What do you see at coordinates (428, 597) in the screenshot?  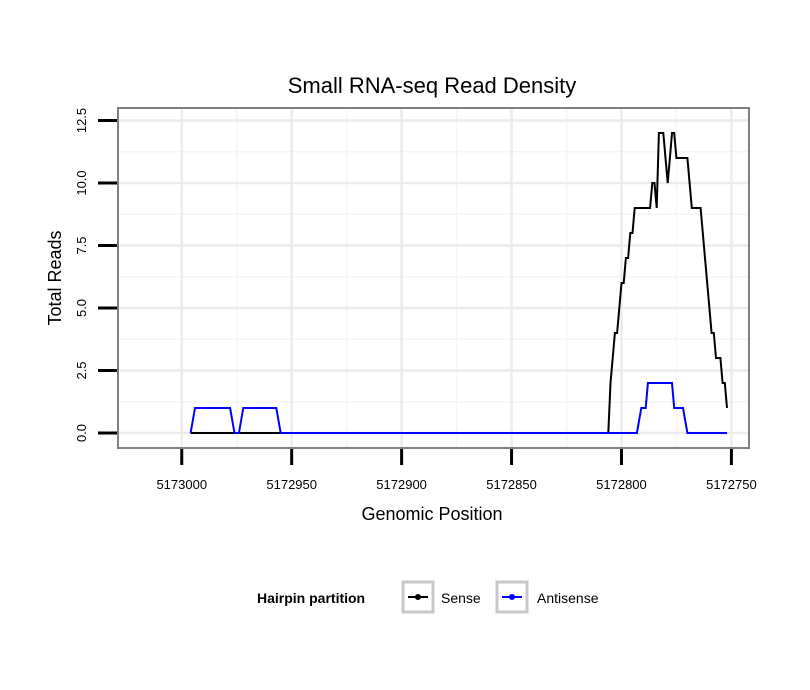 I see `legend: Hairpin partition Sense Antisense` at bounding box center [428, 597].